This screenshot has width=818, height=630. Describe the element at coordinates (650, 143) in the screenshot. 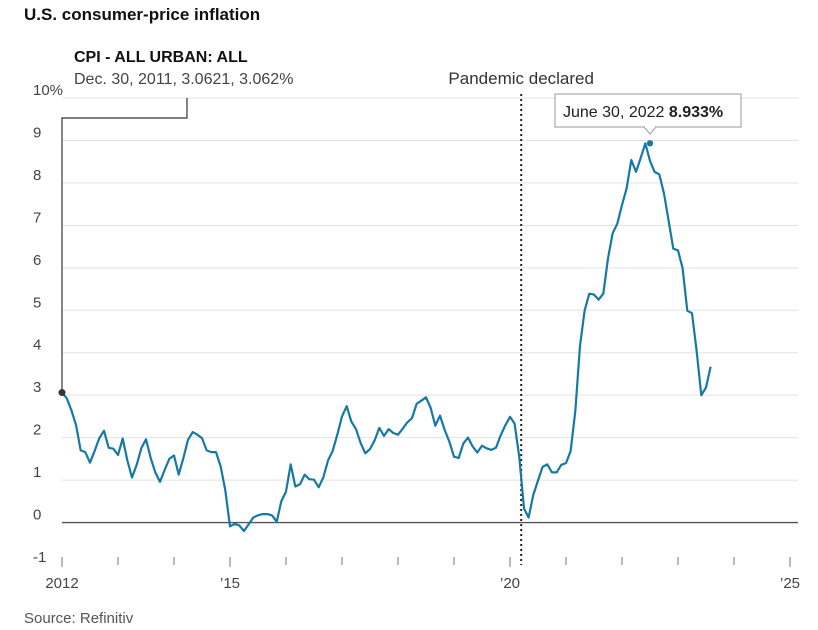

I see `peak-point-marker` at that location.